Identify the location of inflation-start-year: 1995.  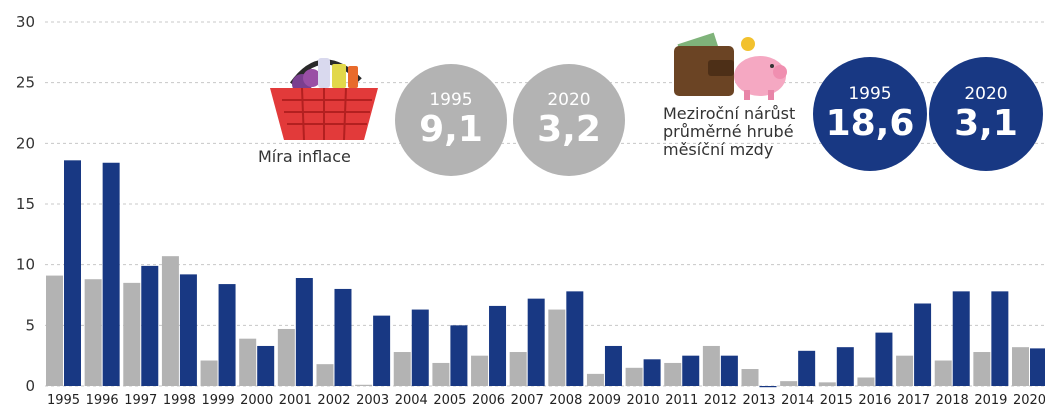
(451, 100).